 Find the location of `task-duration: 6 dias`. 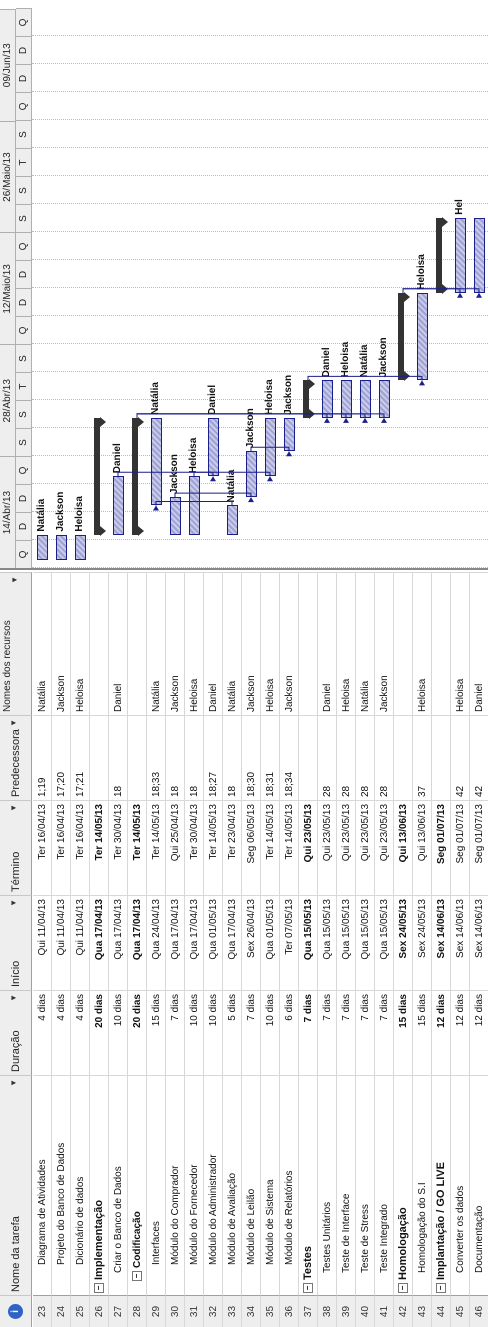

task-duration: 6 dias is located at coordinates (289, 1032).